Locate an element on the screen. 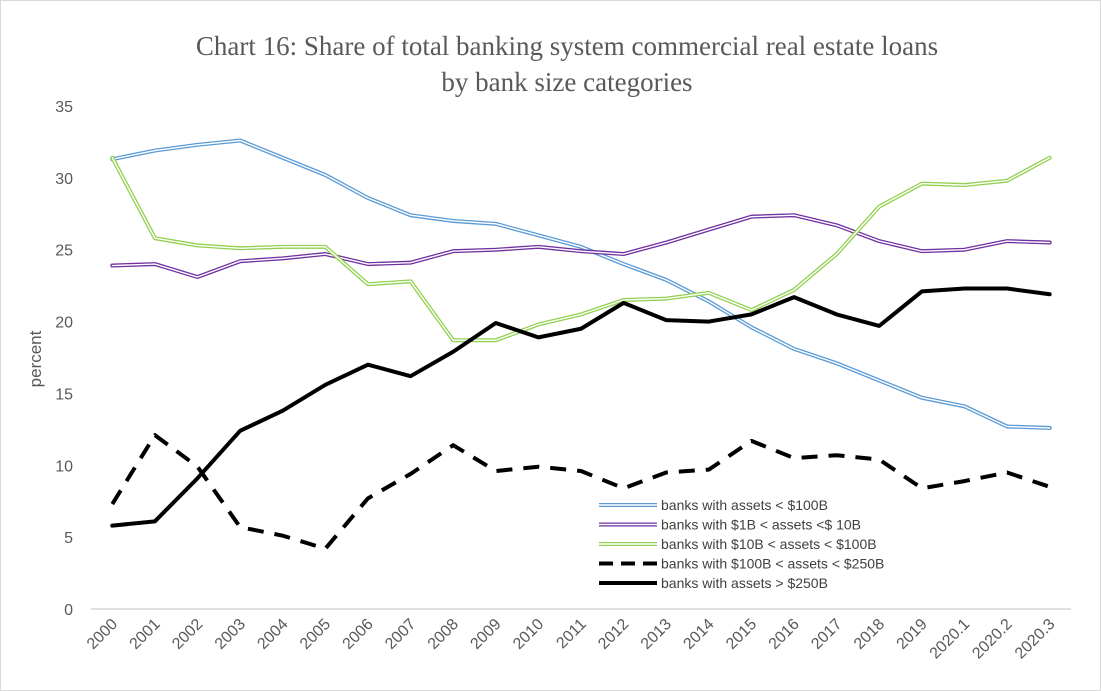 The height and width of the screenshot is (691, 1101). y-tick-label: 30 is located at coordinates (64, 179).